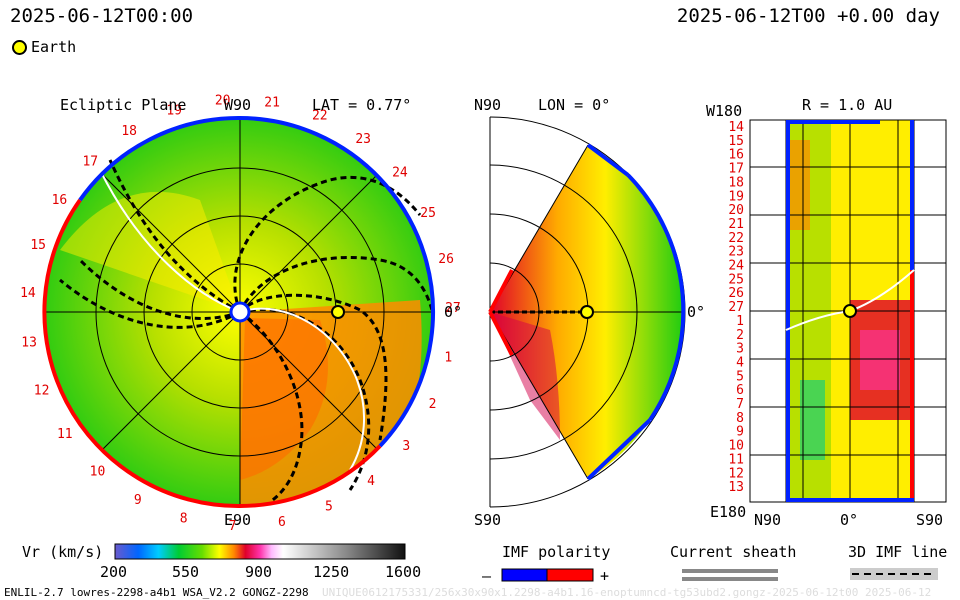 This screenshot has height=600, width=960. What do you see at coordinates (223, 101) in the screenshot?
I see `sector-number: 20` at bounding box center [223, 101].